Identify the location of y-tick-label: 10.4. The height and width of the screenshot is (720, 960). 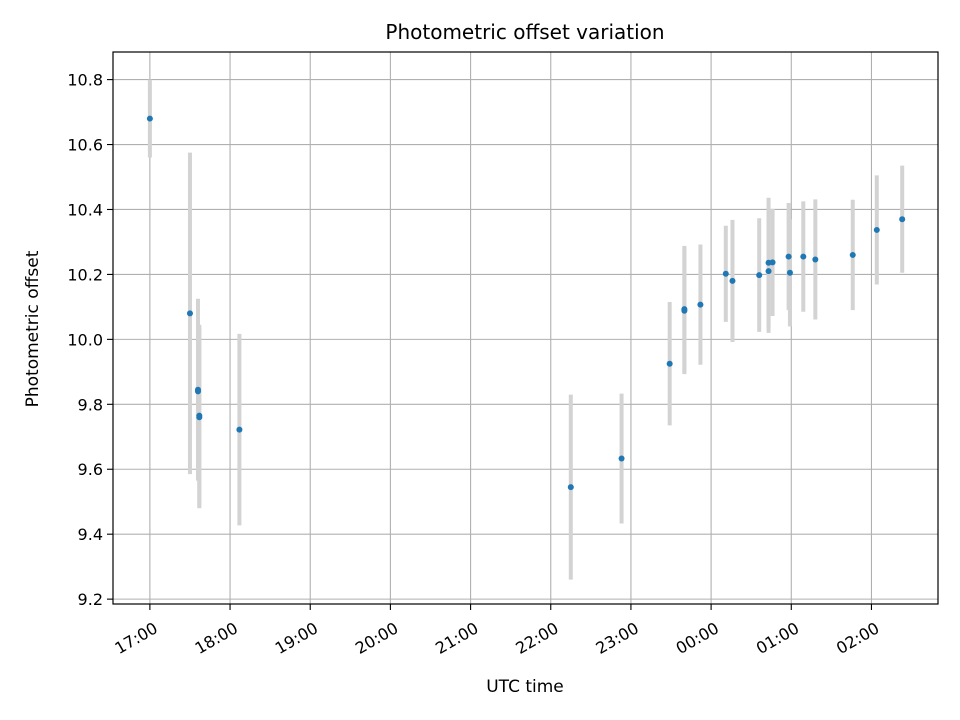
(85, 209).